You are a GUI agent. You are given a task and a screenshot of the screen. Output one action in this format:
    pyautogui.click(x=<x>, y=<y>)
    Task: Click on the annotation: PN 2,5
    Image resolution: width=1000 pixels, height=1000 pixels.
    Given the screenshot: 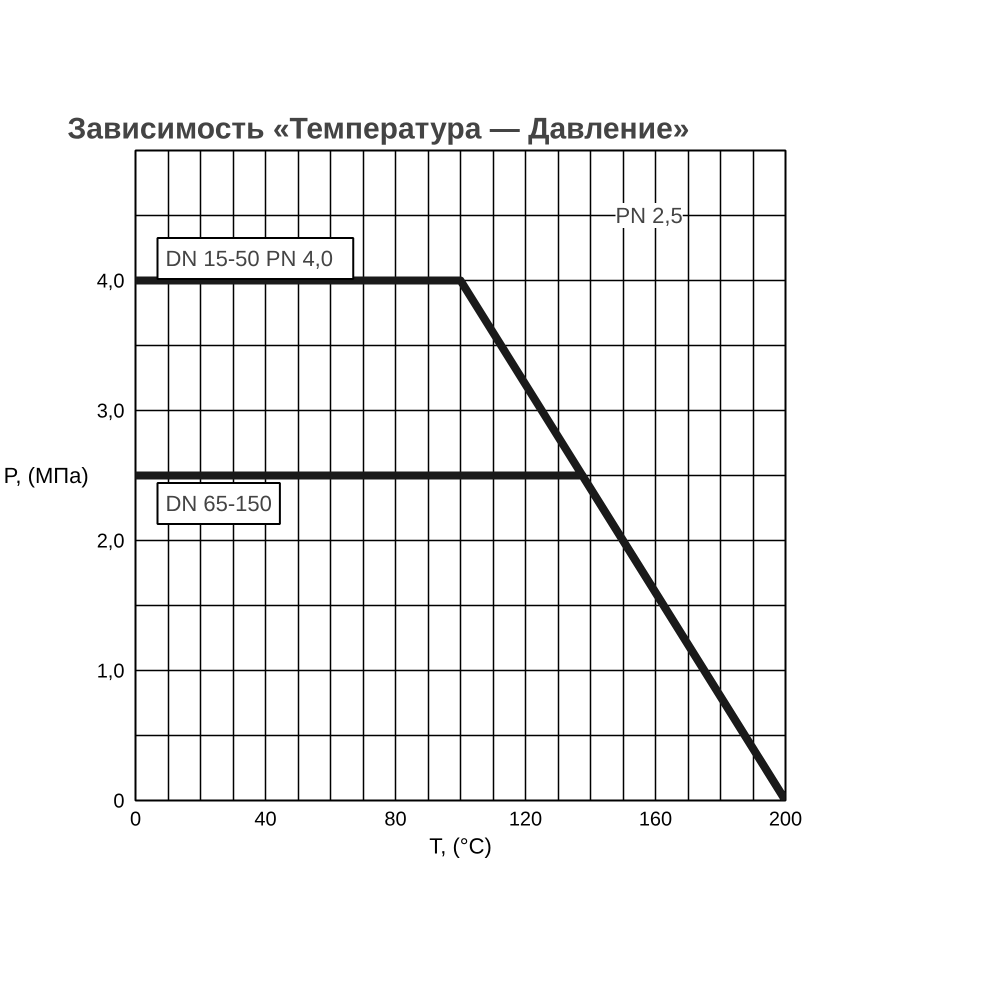 What is the action you would take?
    pyautogui.click(x=649, y=215)
    